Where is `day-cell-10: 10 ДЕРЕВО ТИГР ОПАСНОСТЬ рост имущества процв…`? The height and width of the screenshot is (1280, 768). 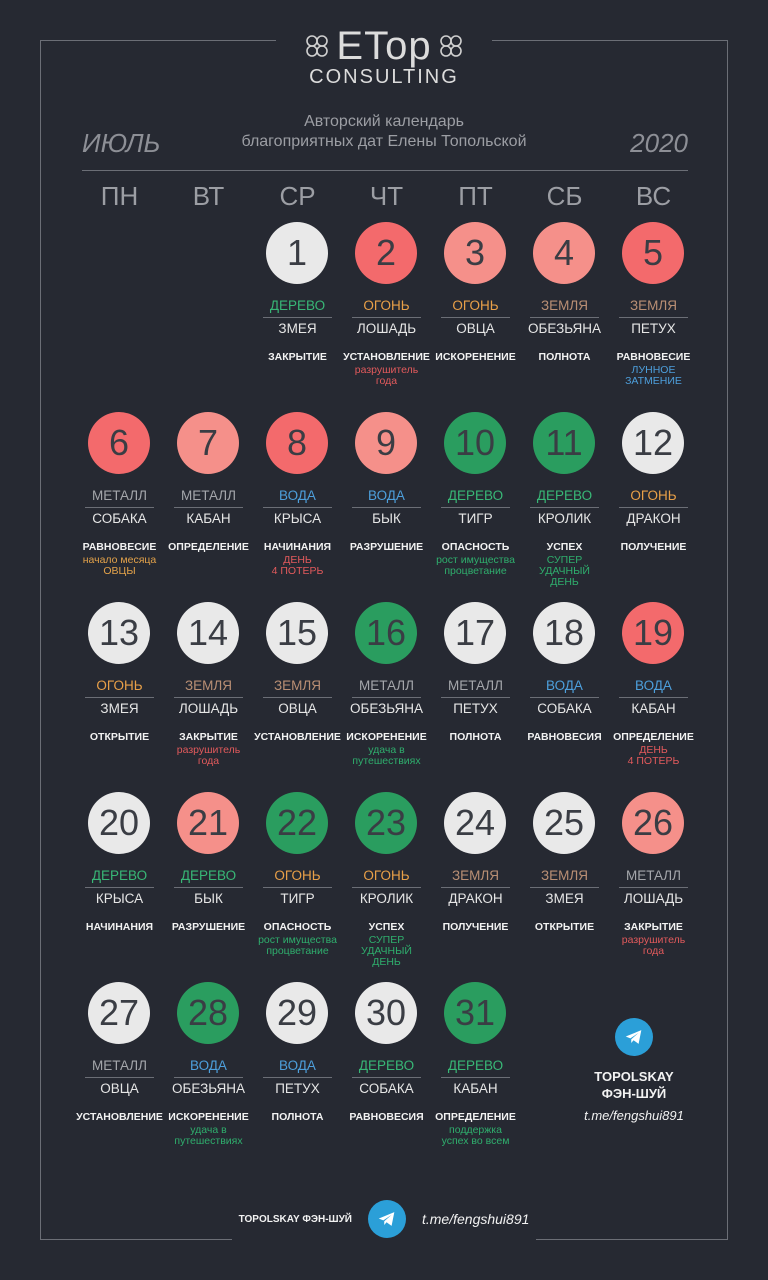
day-cell-10: 10 ДЕРЕВО ТИГР ОПАСНОСТЬ рост имущества процв… is located at coordinates (475, 505).